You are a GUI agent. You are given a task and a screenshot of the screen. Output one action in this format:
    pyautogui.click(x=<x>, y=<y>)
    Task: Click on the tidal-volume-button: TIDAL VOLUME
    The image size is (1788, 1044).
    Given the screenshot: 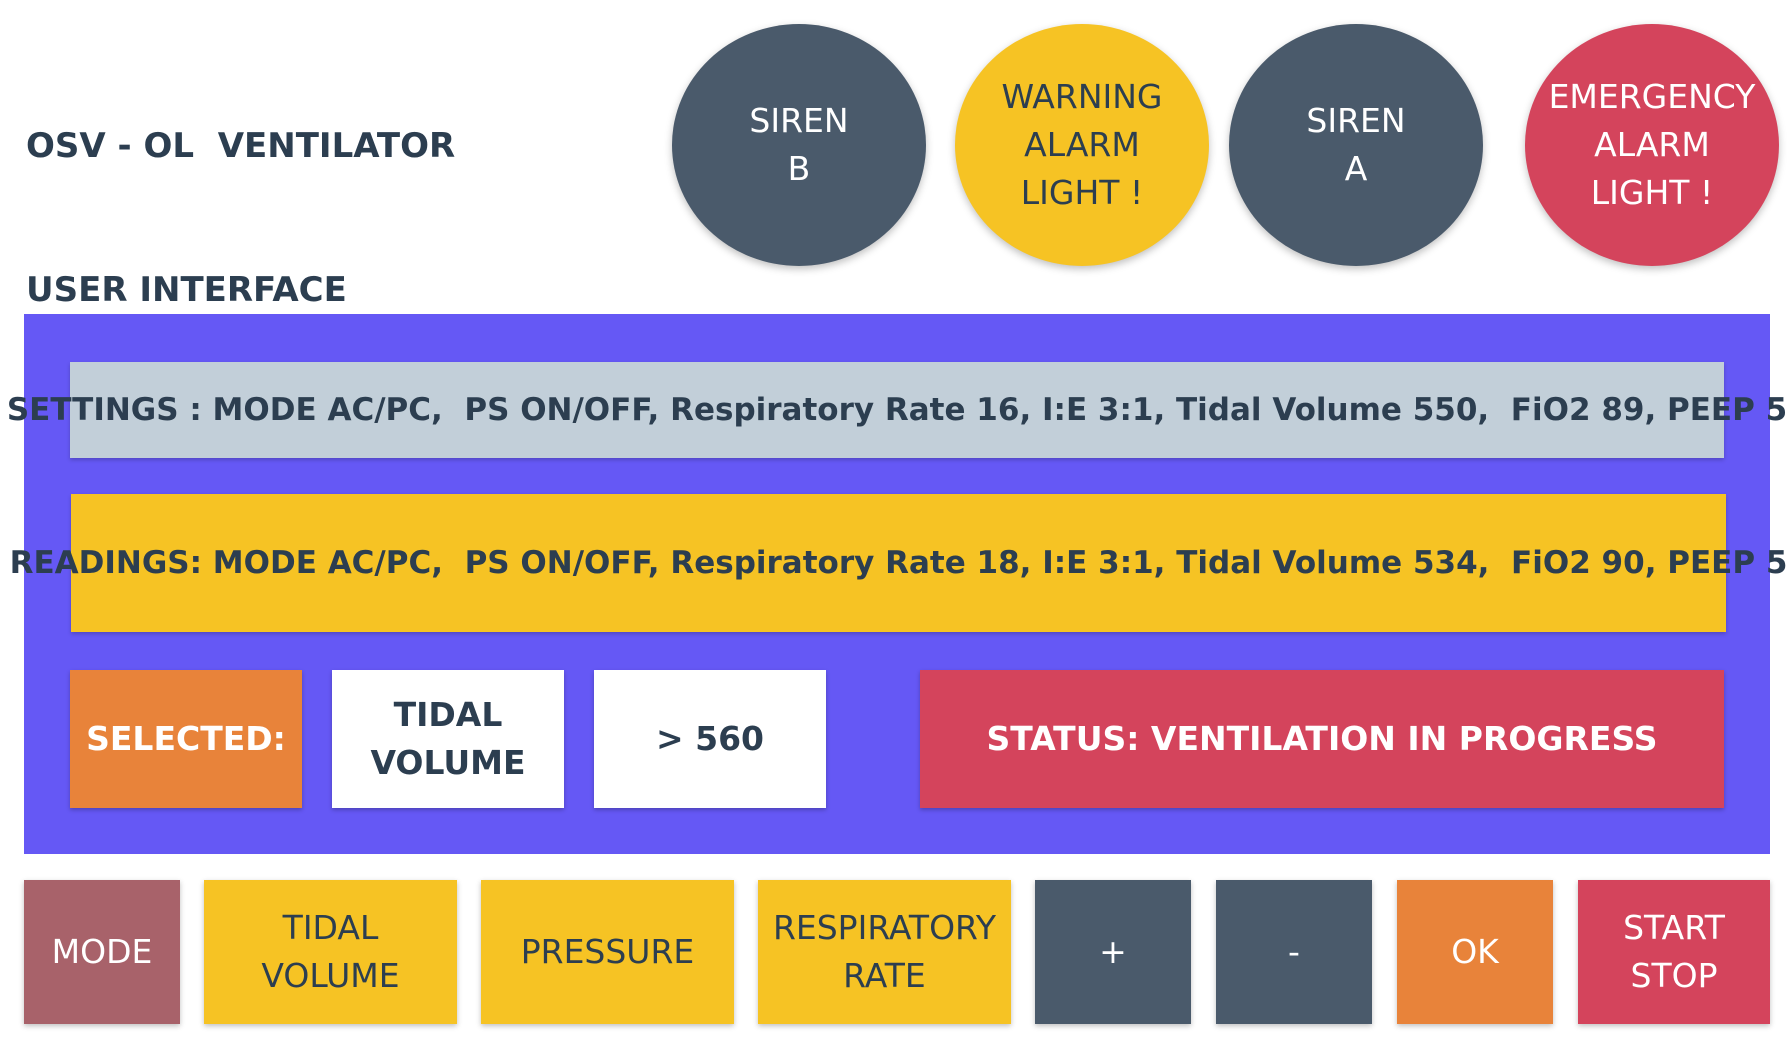 What is the action you would take?
    pyautogui.click(x=330, y=952)
    